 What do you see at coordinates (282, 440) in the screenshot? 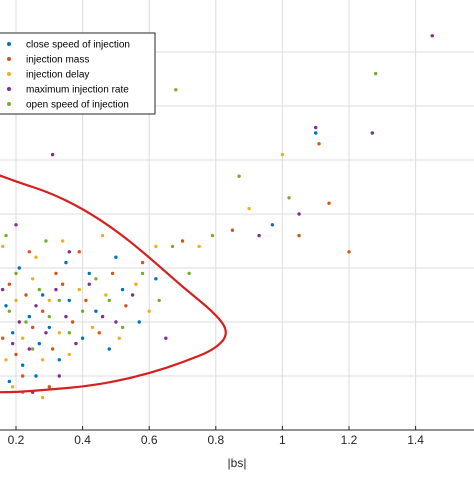
I see `x-tick-label: 1` at bounding box center [282, 440].